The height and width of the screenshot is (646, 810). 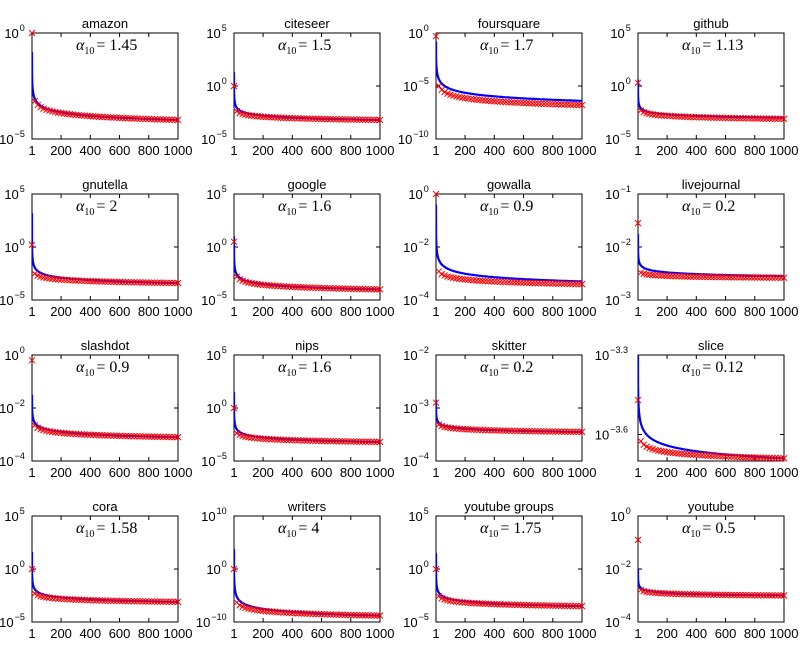 What do you see at coordinates (520, 528) in the screenshot?
I see `alpha-value: = 1.75` at bounding box center [520, 528].